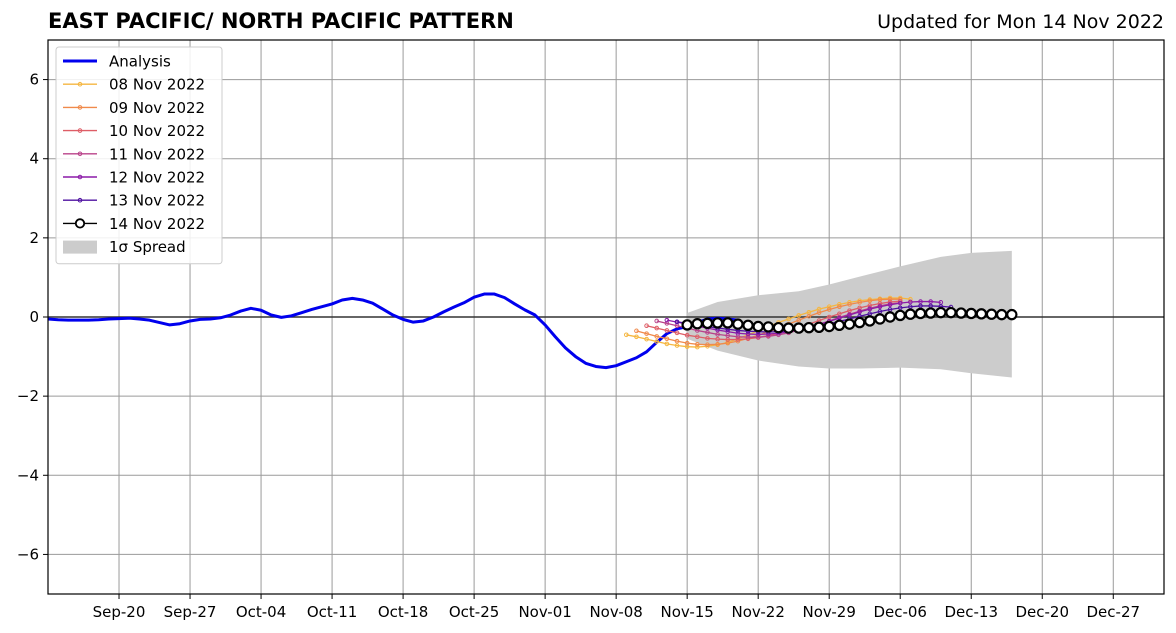  What do you see at coordinates (34, 238) in the screenshot?
I see `y-tick-label: 2` at bounding box center [34, 238].